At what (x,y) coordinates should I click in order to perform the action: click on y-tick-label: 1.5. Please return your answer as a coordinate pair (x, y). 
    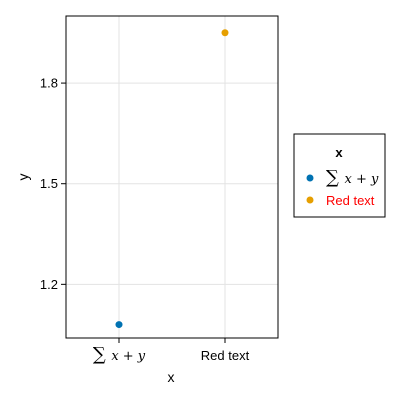
    Looking at the image, I should click on (49, 183).